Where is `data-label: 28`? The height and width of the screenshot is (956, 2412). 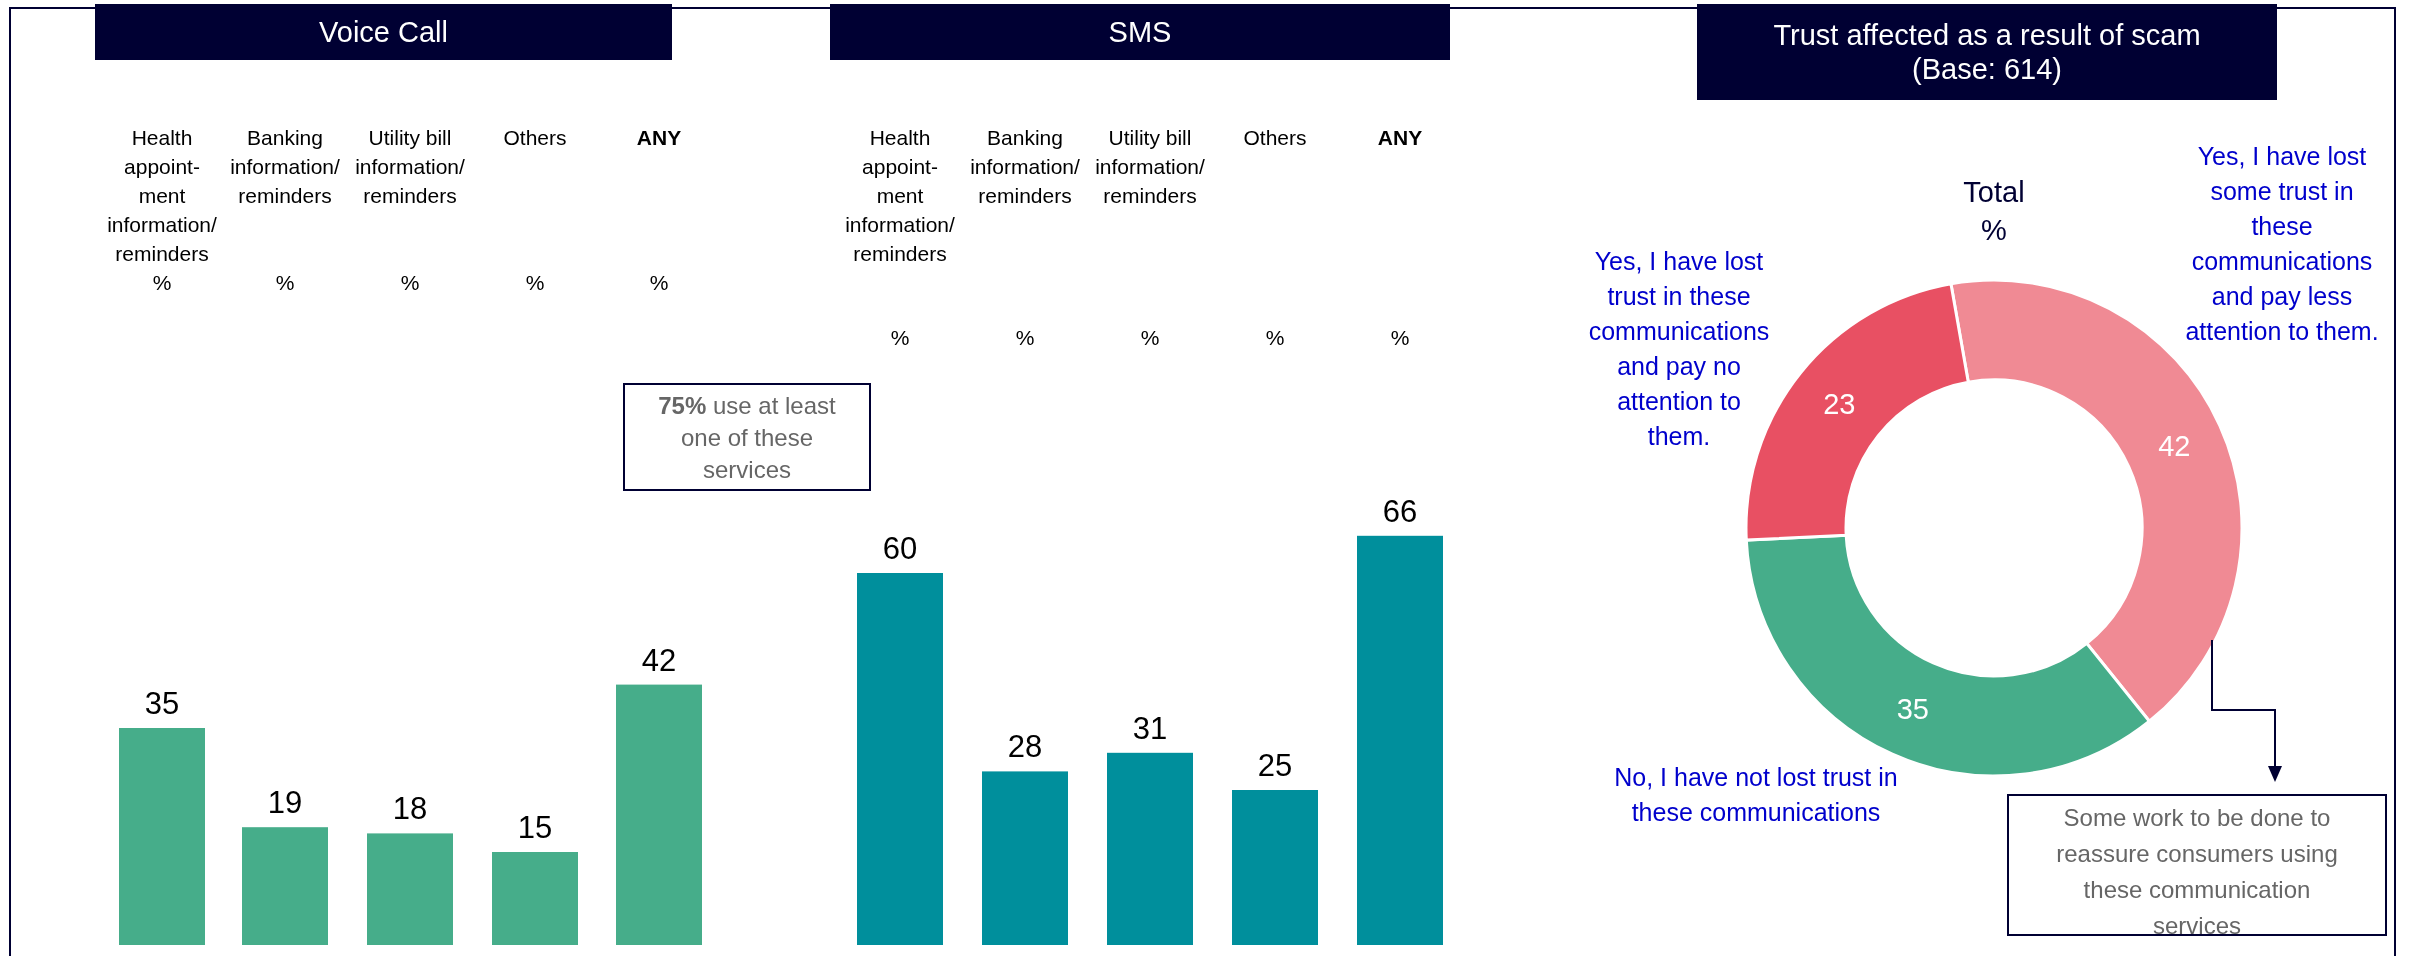
data-label: 28 is located at coordinates (1025, 747).